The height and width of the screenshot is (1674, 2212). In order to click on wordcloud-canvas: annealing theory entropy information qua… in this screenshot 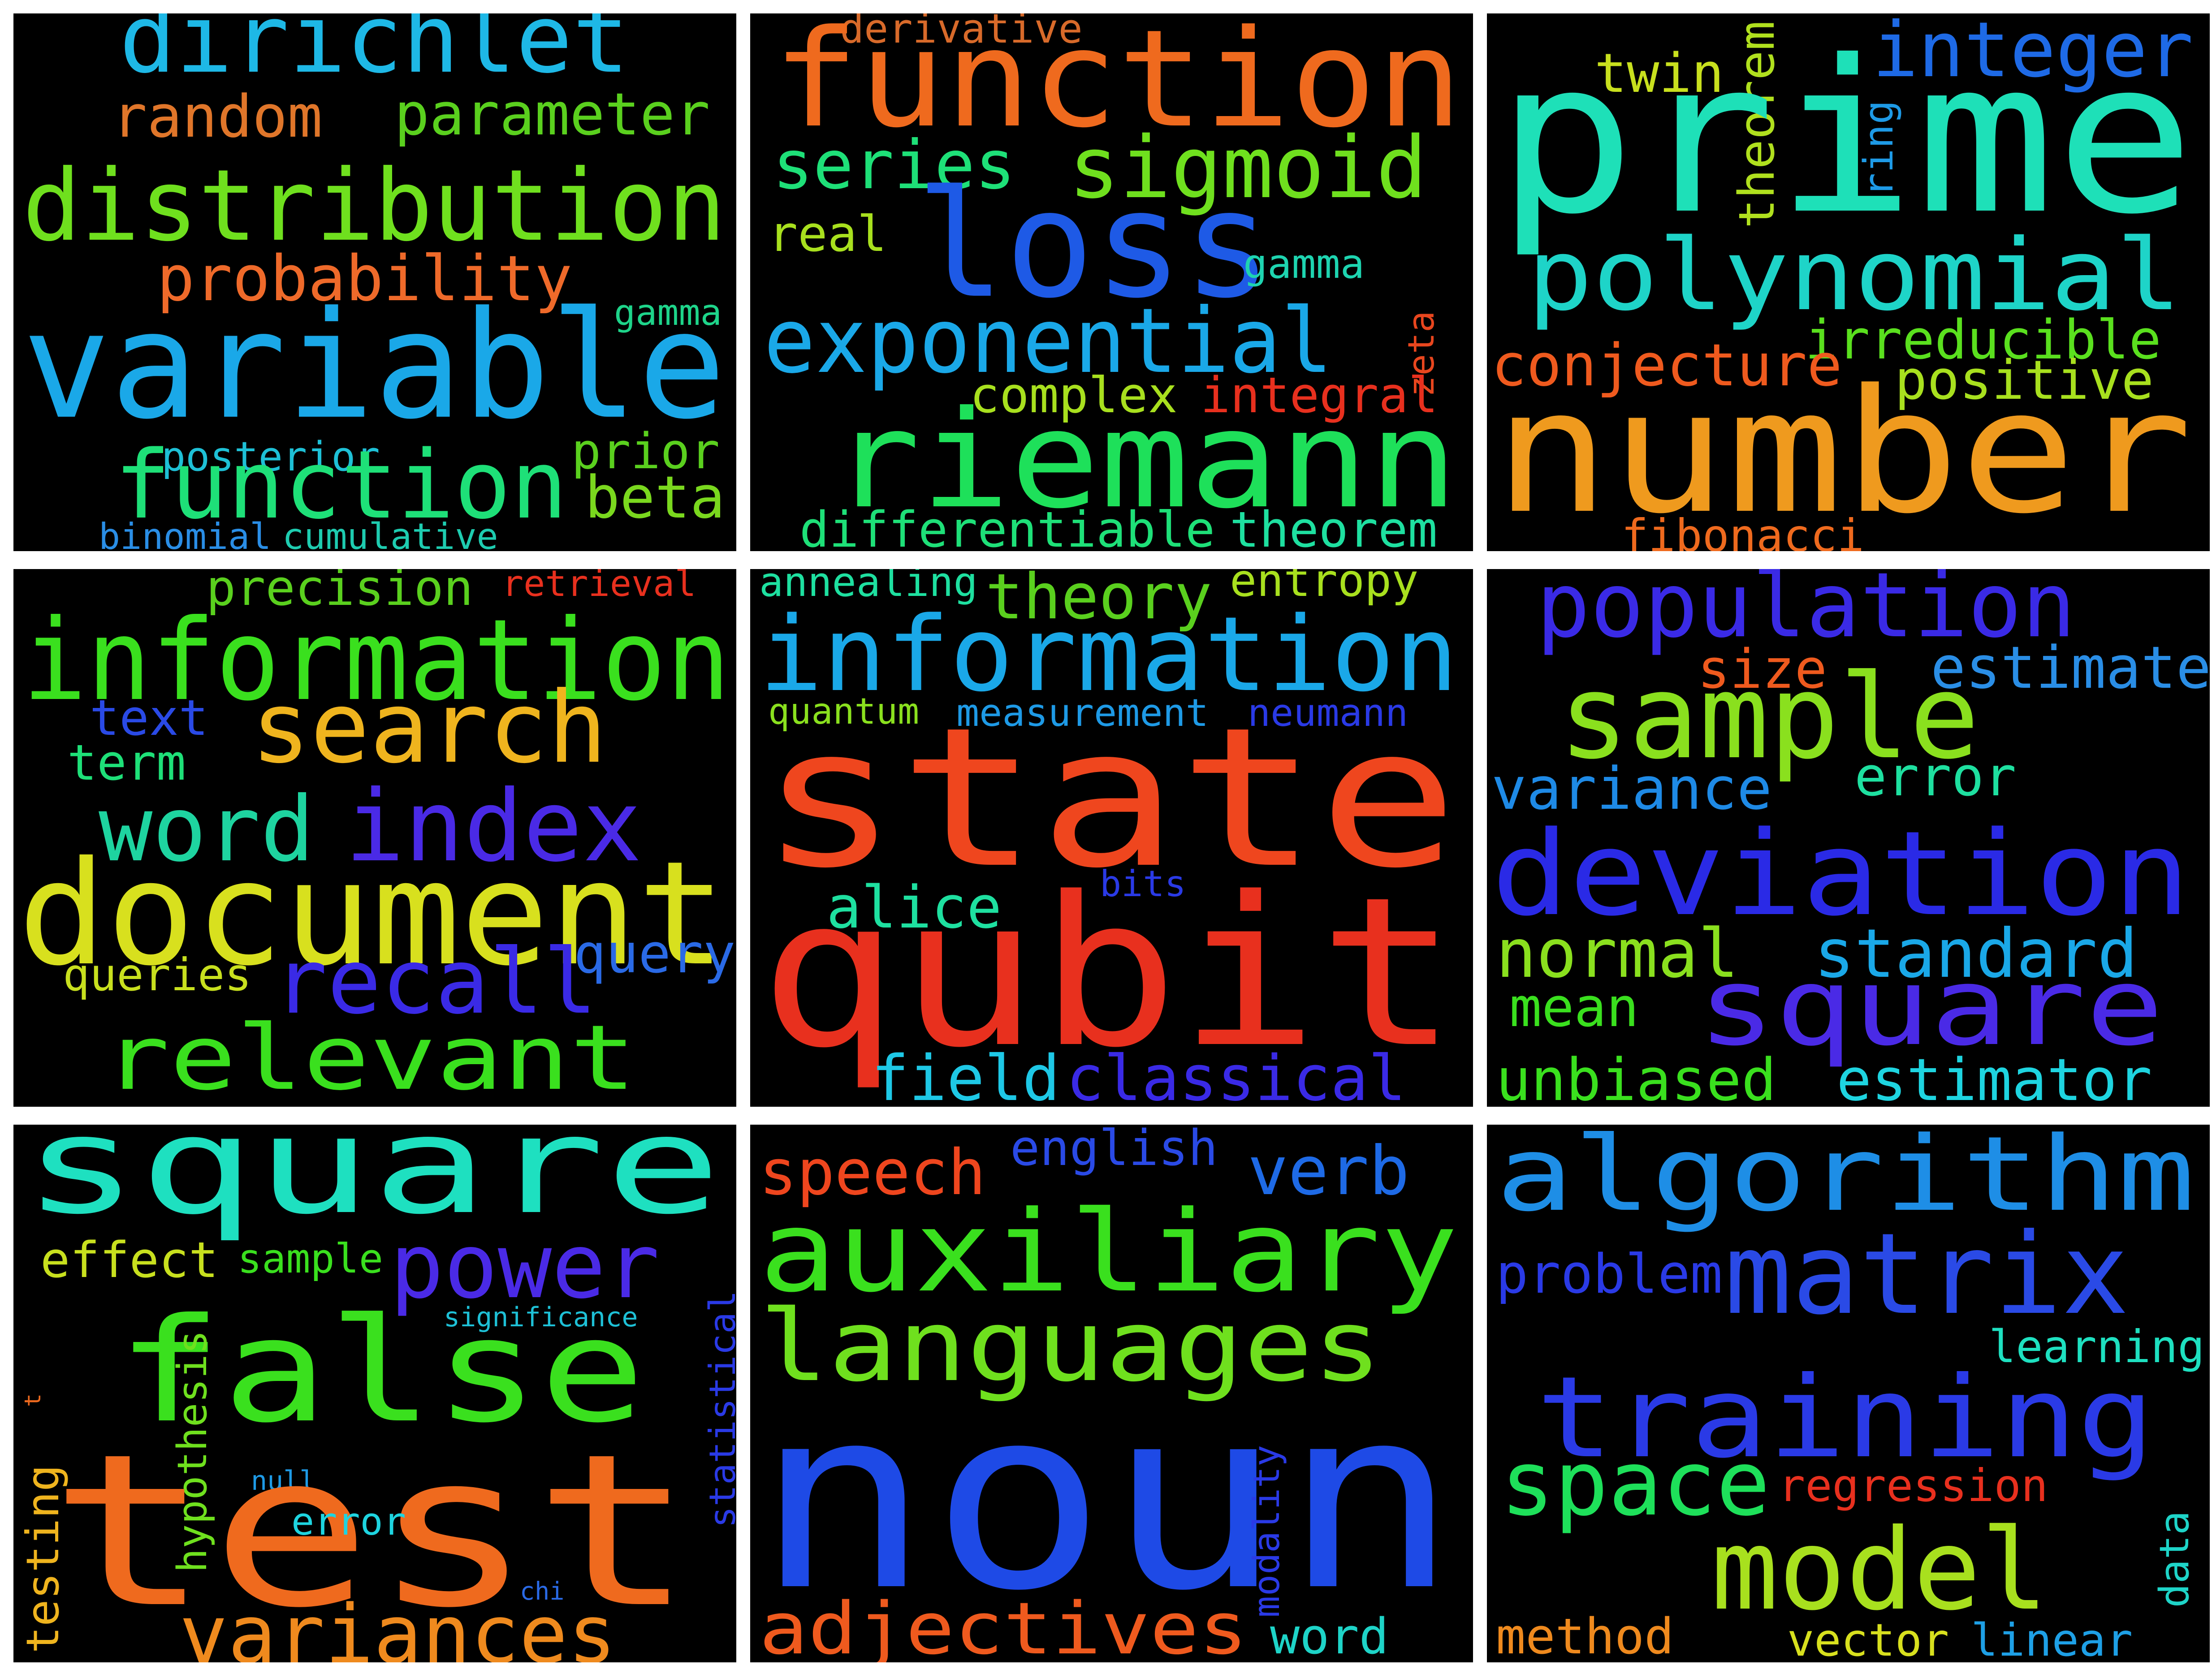, I will do `click(1108, 838)`.